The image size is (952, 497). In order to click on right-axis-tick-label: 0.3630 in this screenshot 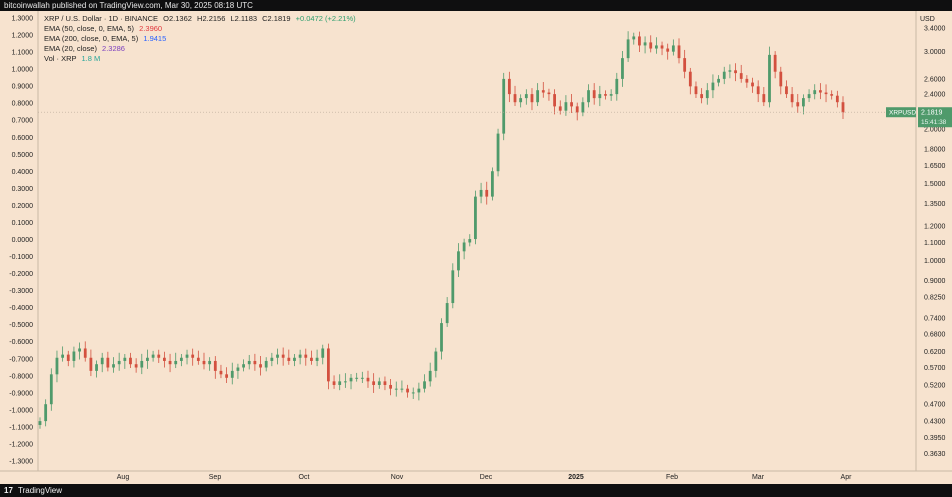, I will do `click(935, 454)`.